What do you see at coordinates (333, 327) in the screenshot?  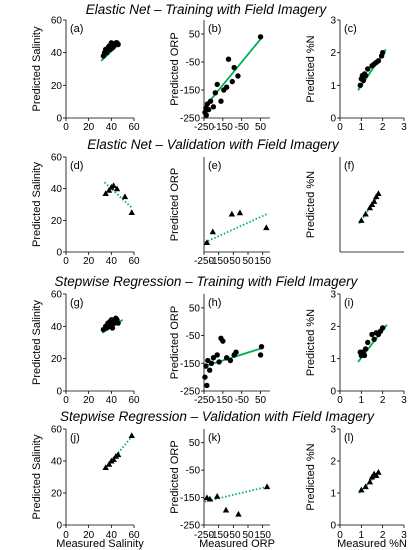 I see `y-tick-label: 2` at bounding box center [333, 327].